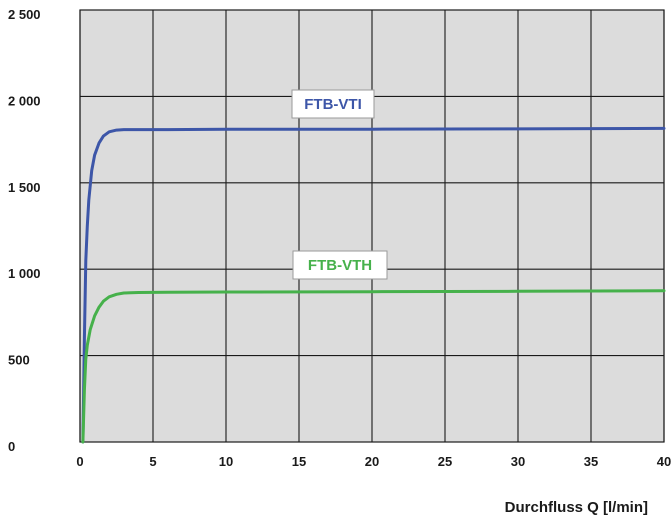  What do you see at coordinates (299, 461) in the screenshot?
I see `x-tick-label: 15` at bounding box center [299, 461].